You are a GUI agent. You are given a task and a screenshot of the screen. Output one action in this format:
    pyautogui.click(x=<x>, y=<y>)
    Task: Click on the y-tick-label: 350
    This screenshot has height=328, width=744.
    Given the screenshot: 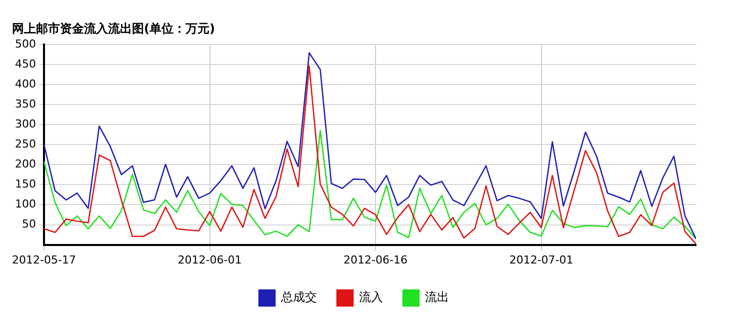 What is the action you would take?
    pyautogui.click(x=25, y=103)
    